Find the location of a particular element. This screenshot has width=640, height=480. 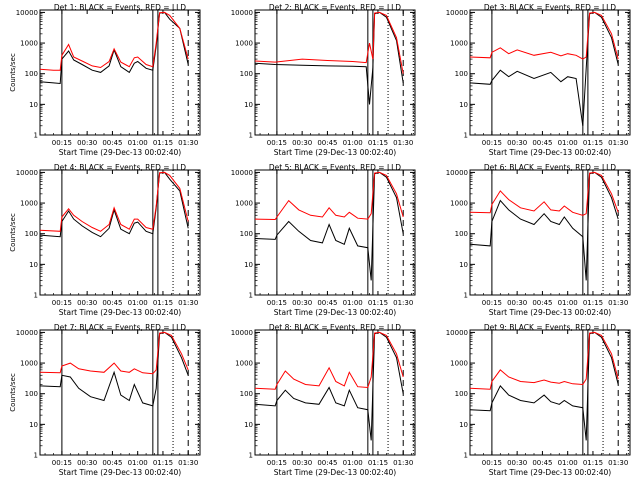

panel-title: Det 9: BLACK = Events, RED = LLD is located at coordinates (550, 327).